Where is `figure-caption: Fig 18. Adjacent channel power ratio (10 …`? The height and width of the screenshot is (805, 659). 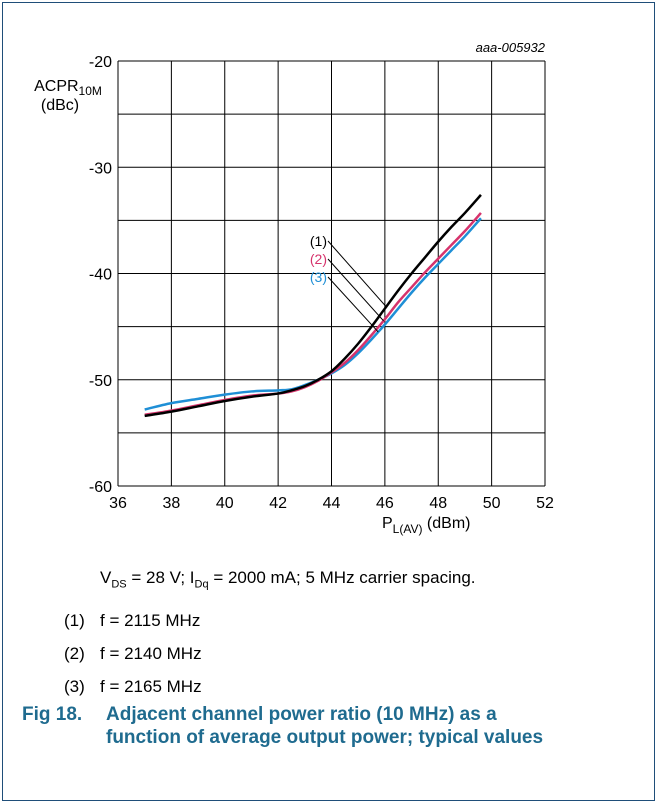 figure-caption: Fig 18. Adjacent channel power ratio (10 … is located at coordinates (299, 726).